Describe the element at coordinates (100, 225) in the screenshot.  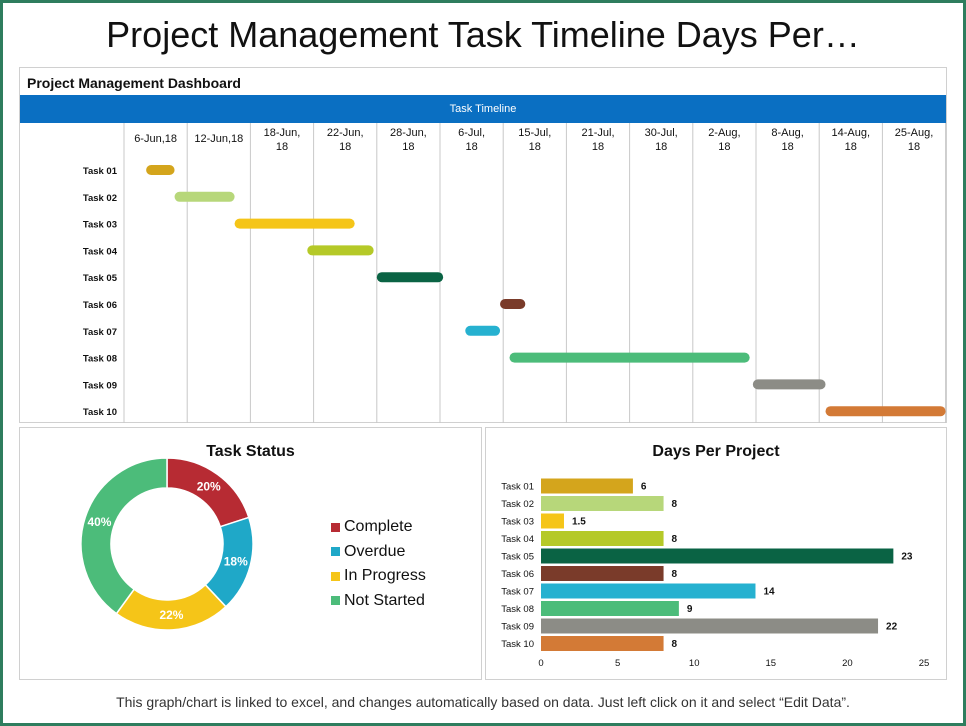
I see `gantt-task-label: Task 03` at that location.